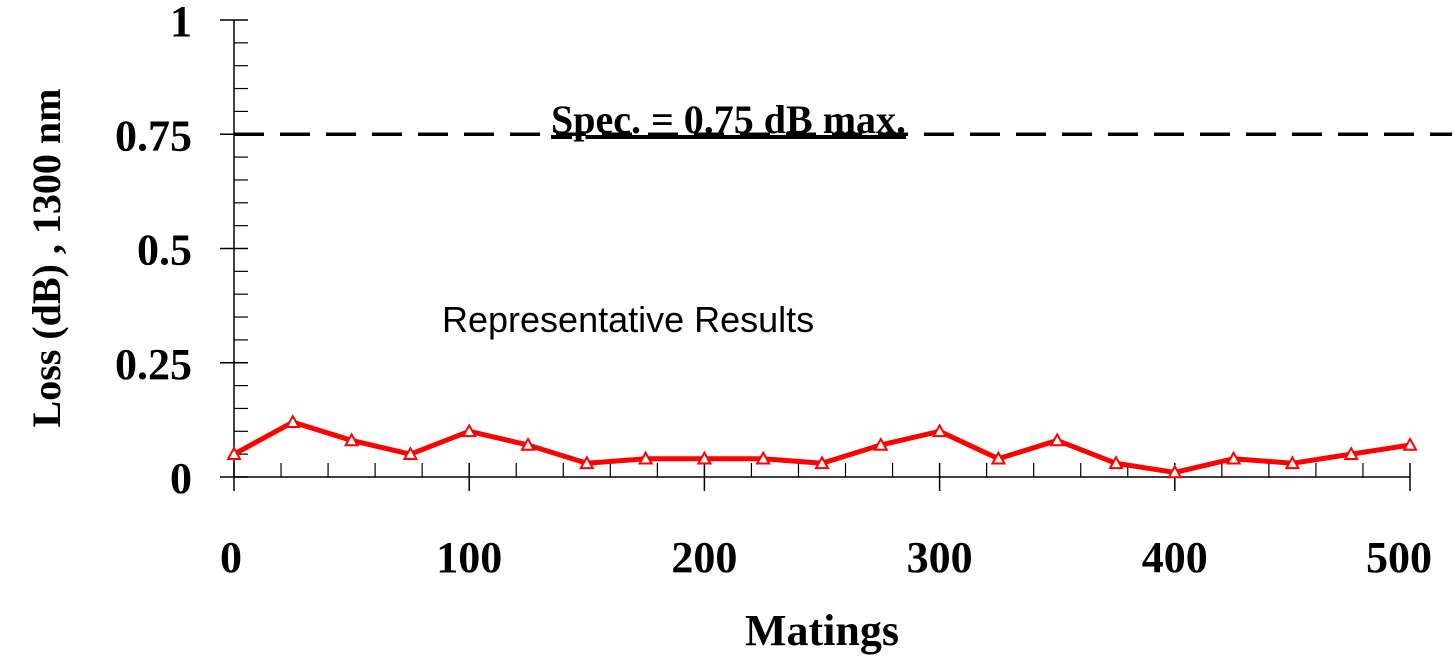  I want to click on y-tick-label: 0.25, so click(153, 364).